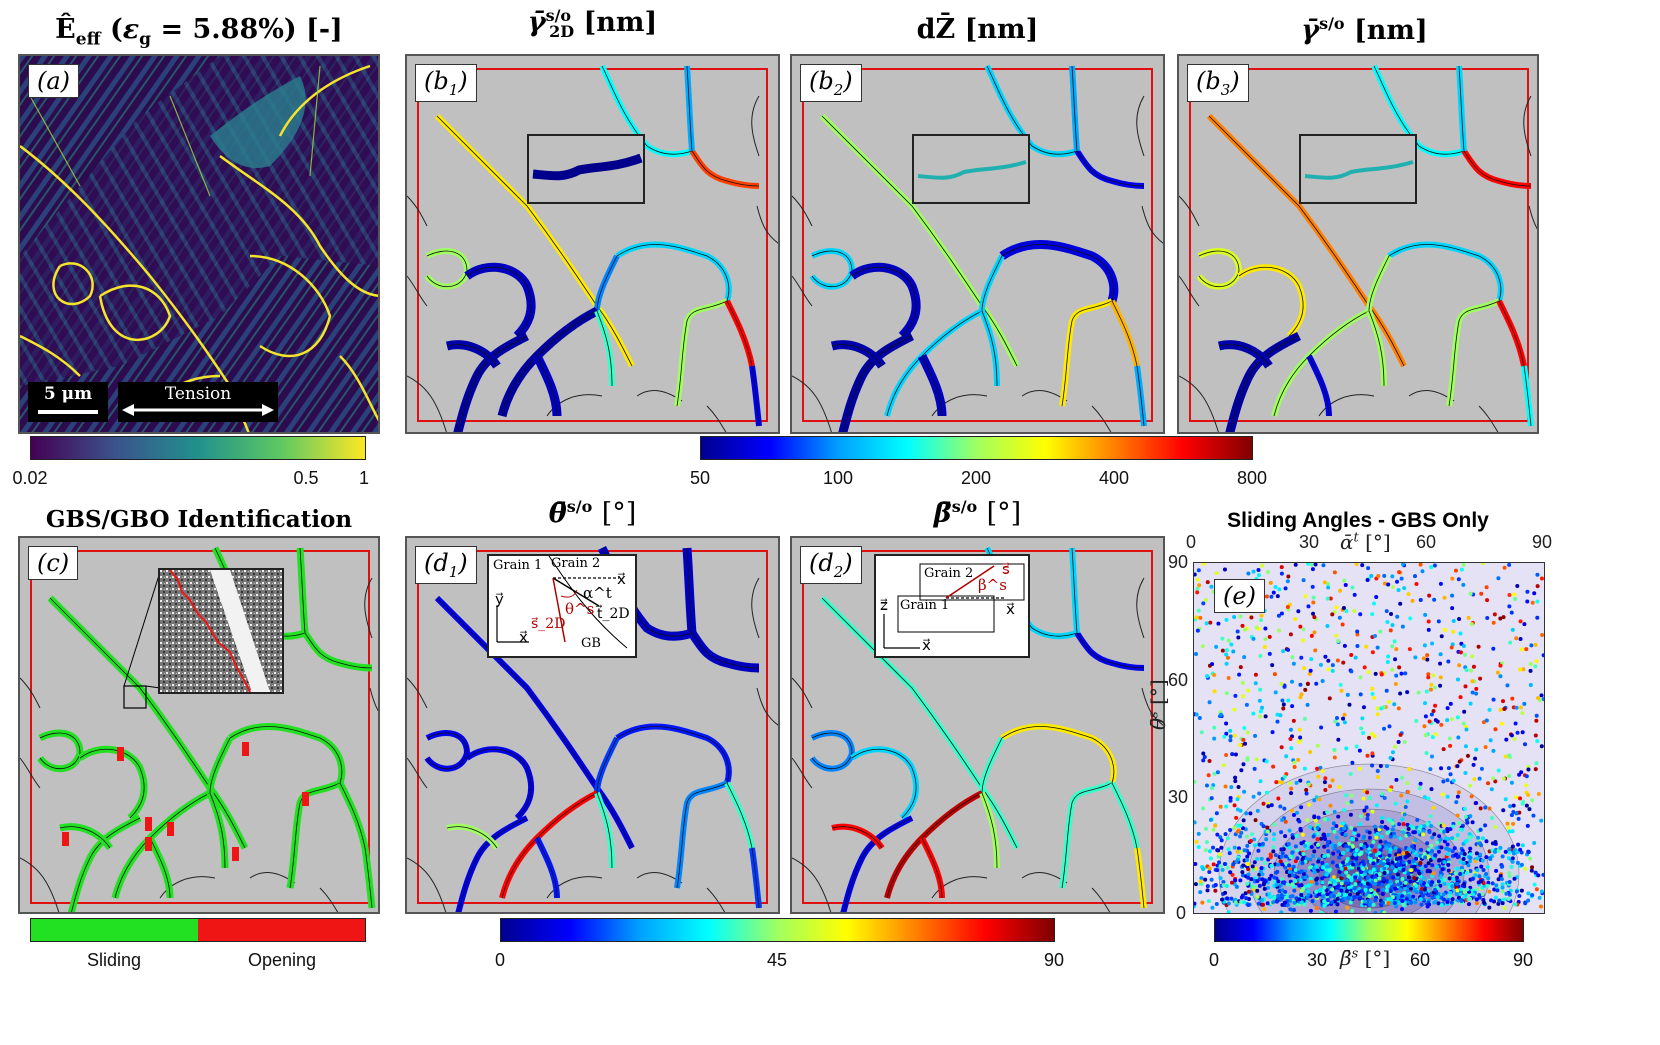  I want to click on title-b1: γ̄s/o2D [nm], so click(592, 24).